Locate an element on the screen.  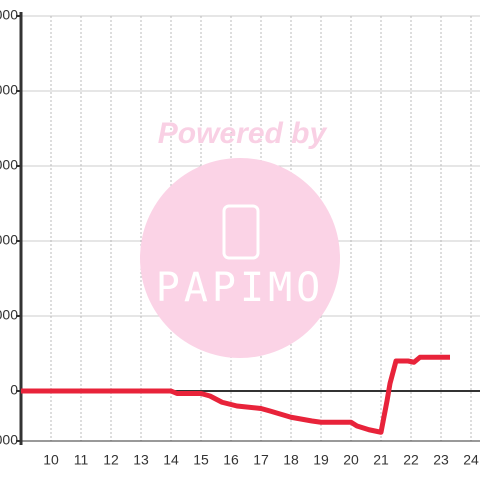
x-tick-label: 20 is located at coordinates (351, 460).